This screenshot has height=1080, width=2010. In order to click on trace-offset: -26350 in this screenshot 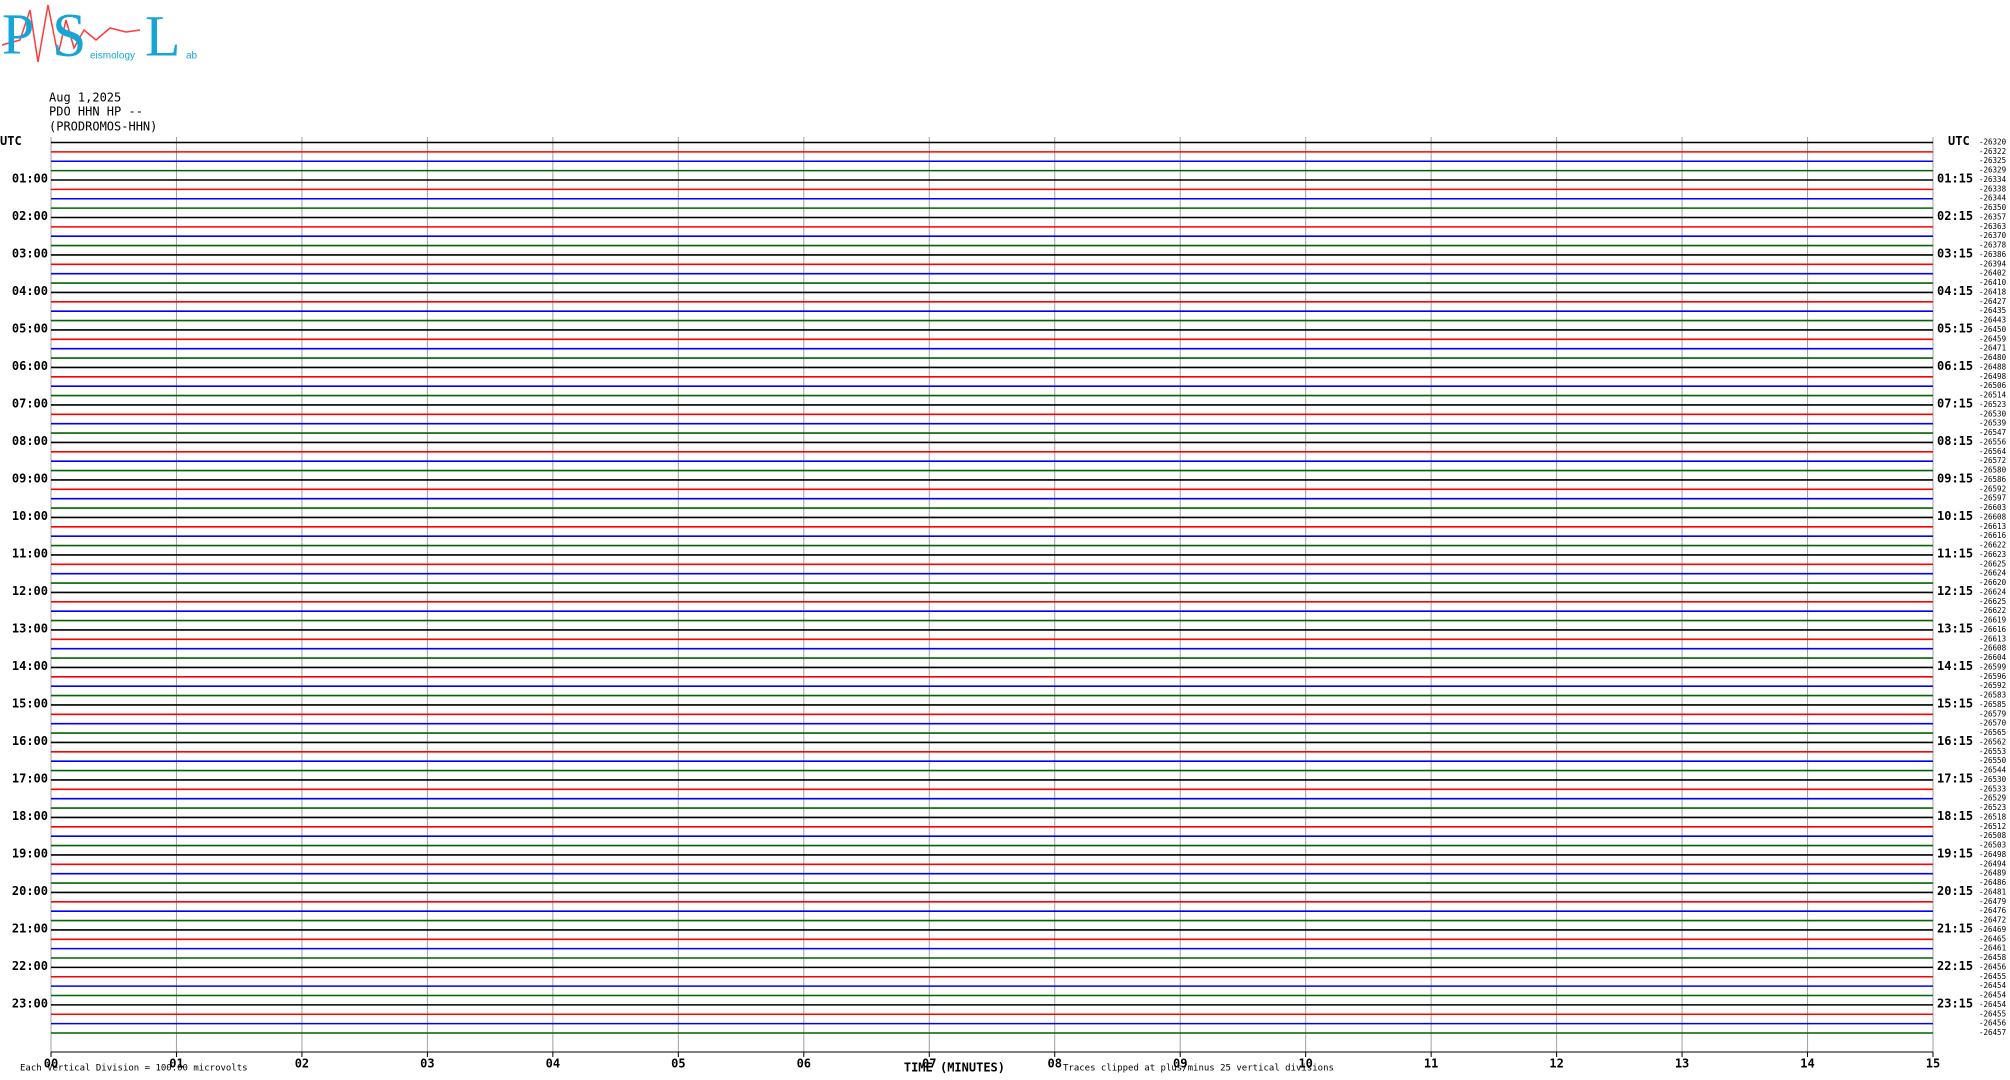, I will do `click(1993, 207)`.